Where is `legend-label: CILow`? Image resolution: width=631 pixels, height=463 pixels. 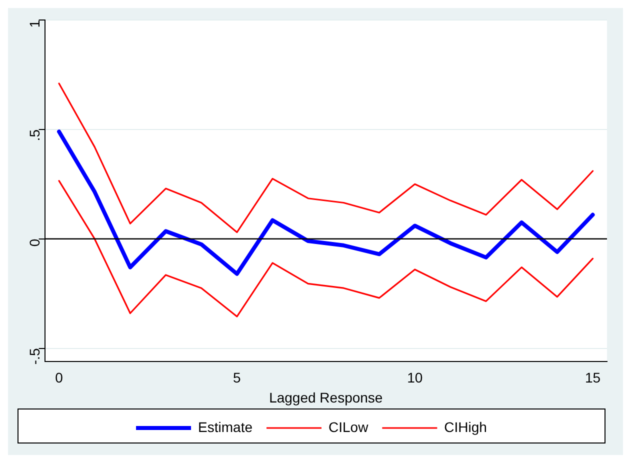
legend-label: CILow is located at coordinates (349, 426).